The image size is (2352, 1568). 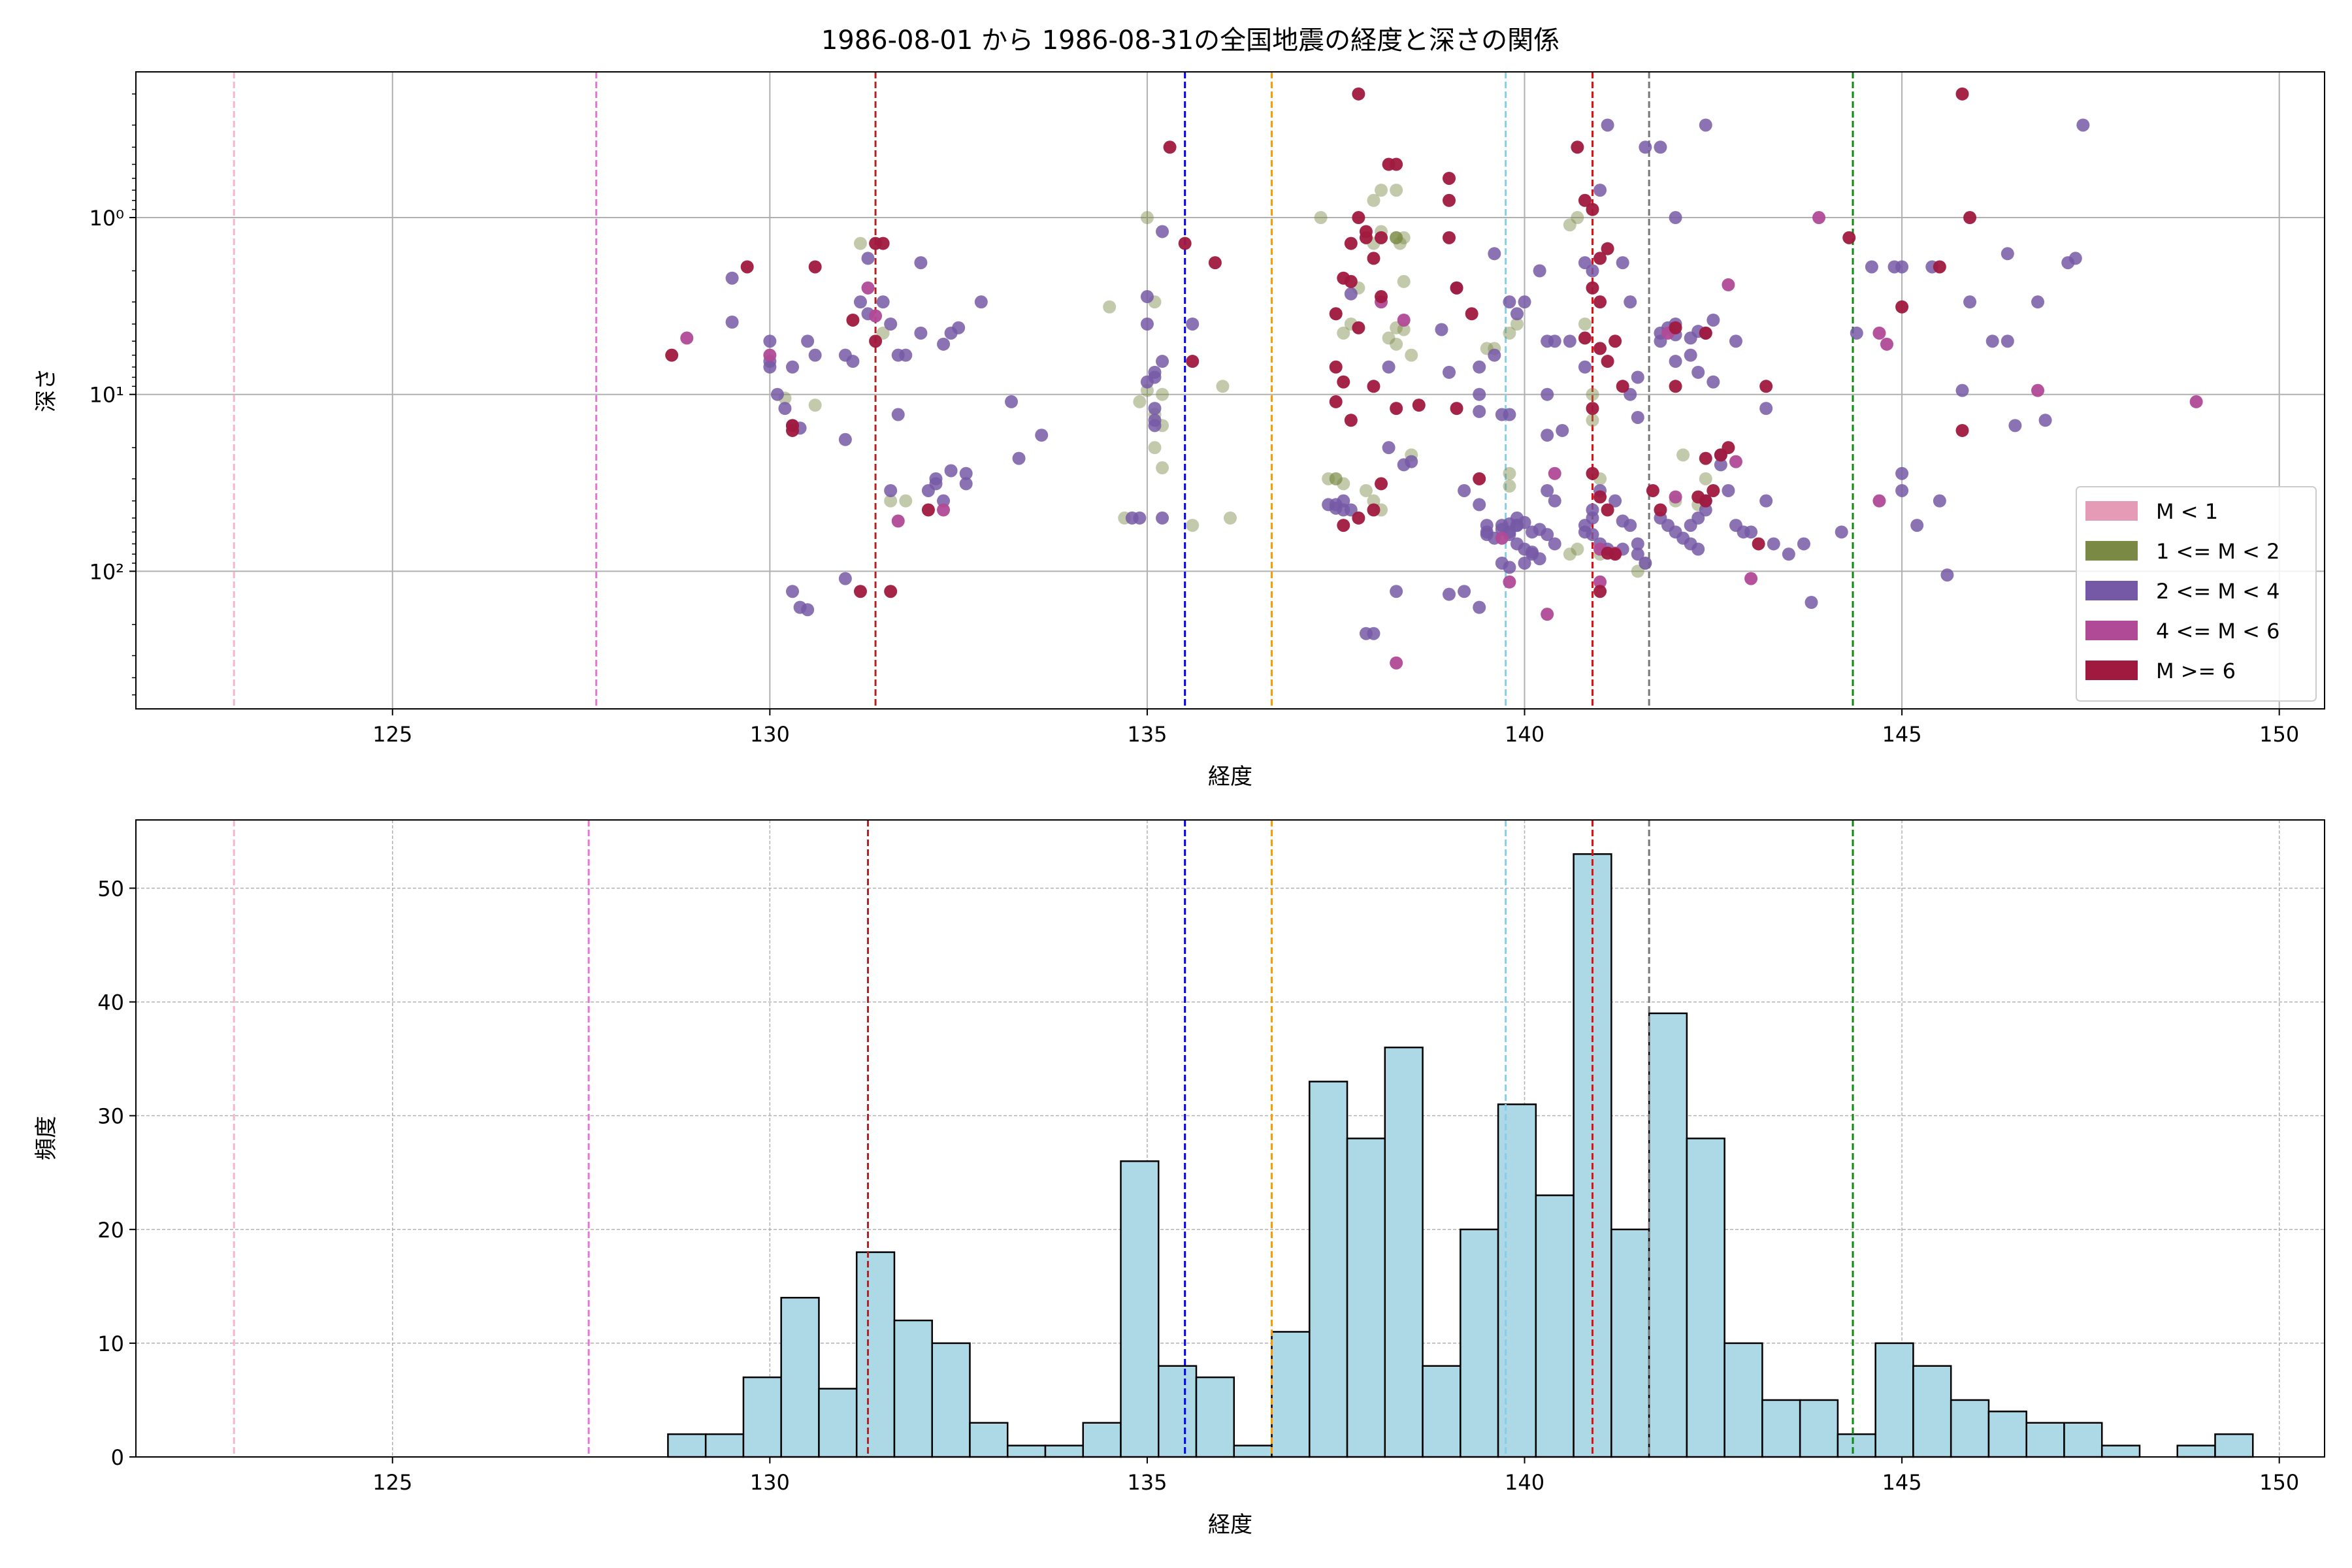 I want to click on legend-swatch, so click(x=2111, y=670).